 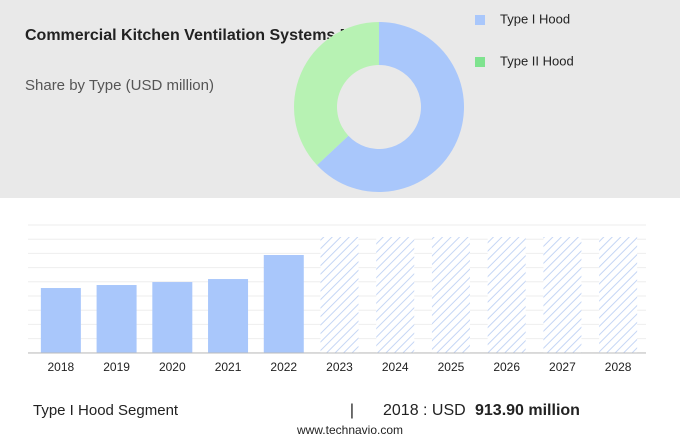 I want to click on x-tick-label: 2025, so click(x=451, y=367).